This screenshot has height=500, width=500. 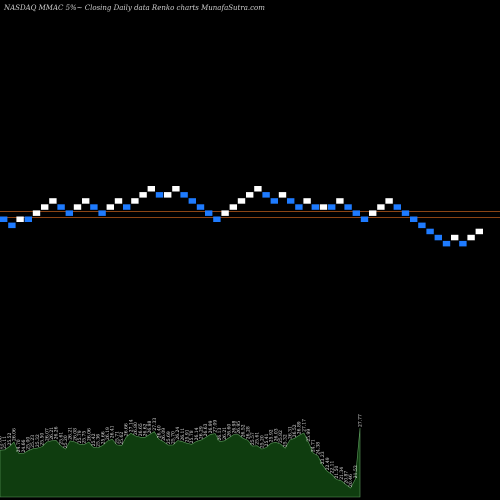 What do you see at coordinates (272, 435) in the screenshot?
I see `volume-value-label: 25.92` at bounding box center [272, 435].